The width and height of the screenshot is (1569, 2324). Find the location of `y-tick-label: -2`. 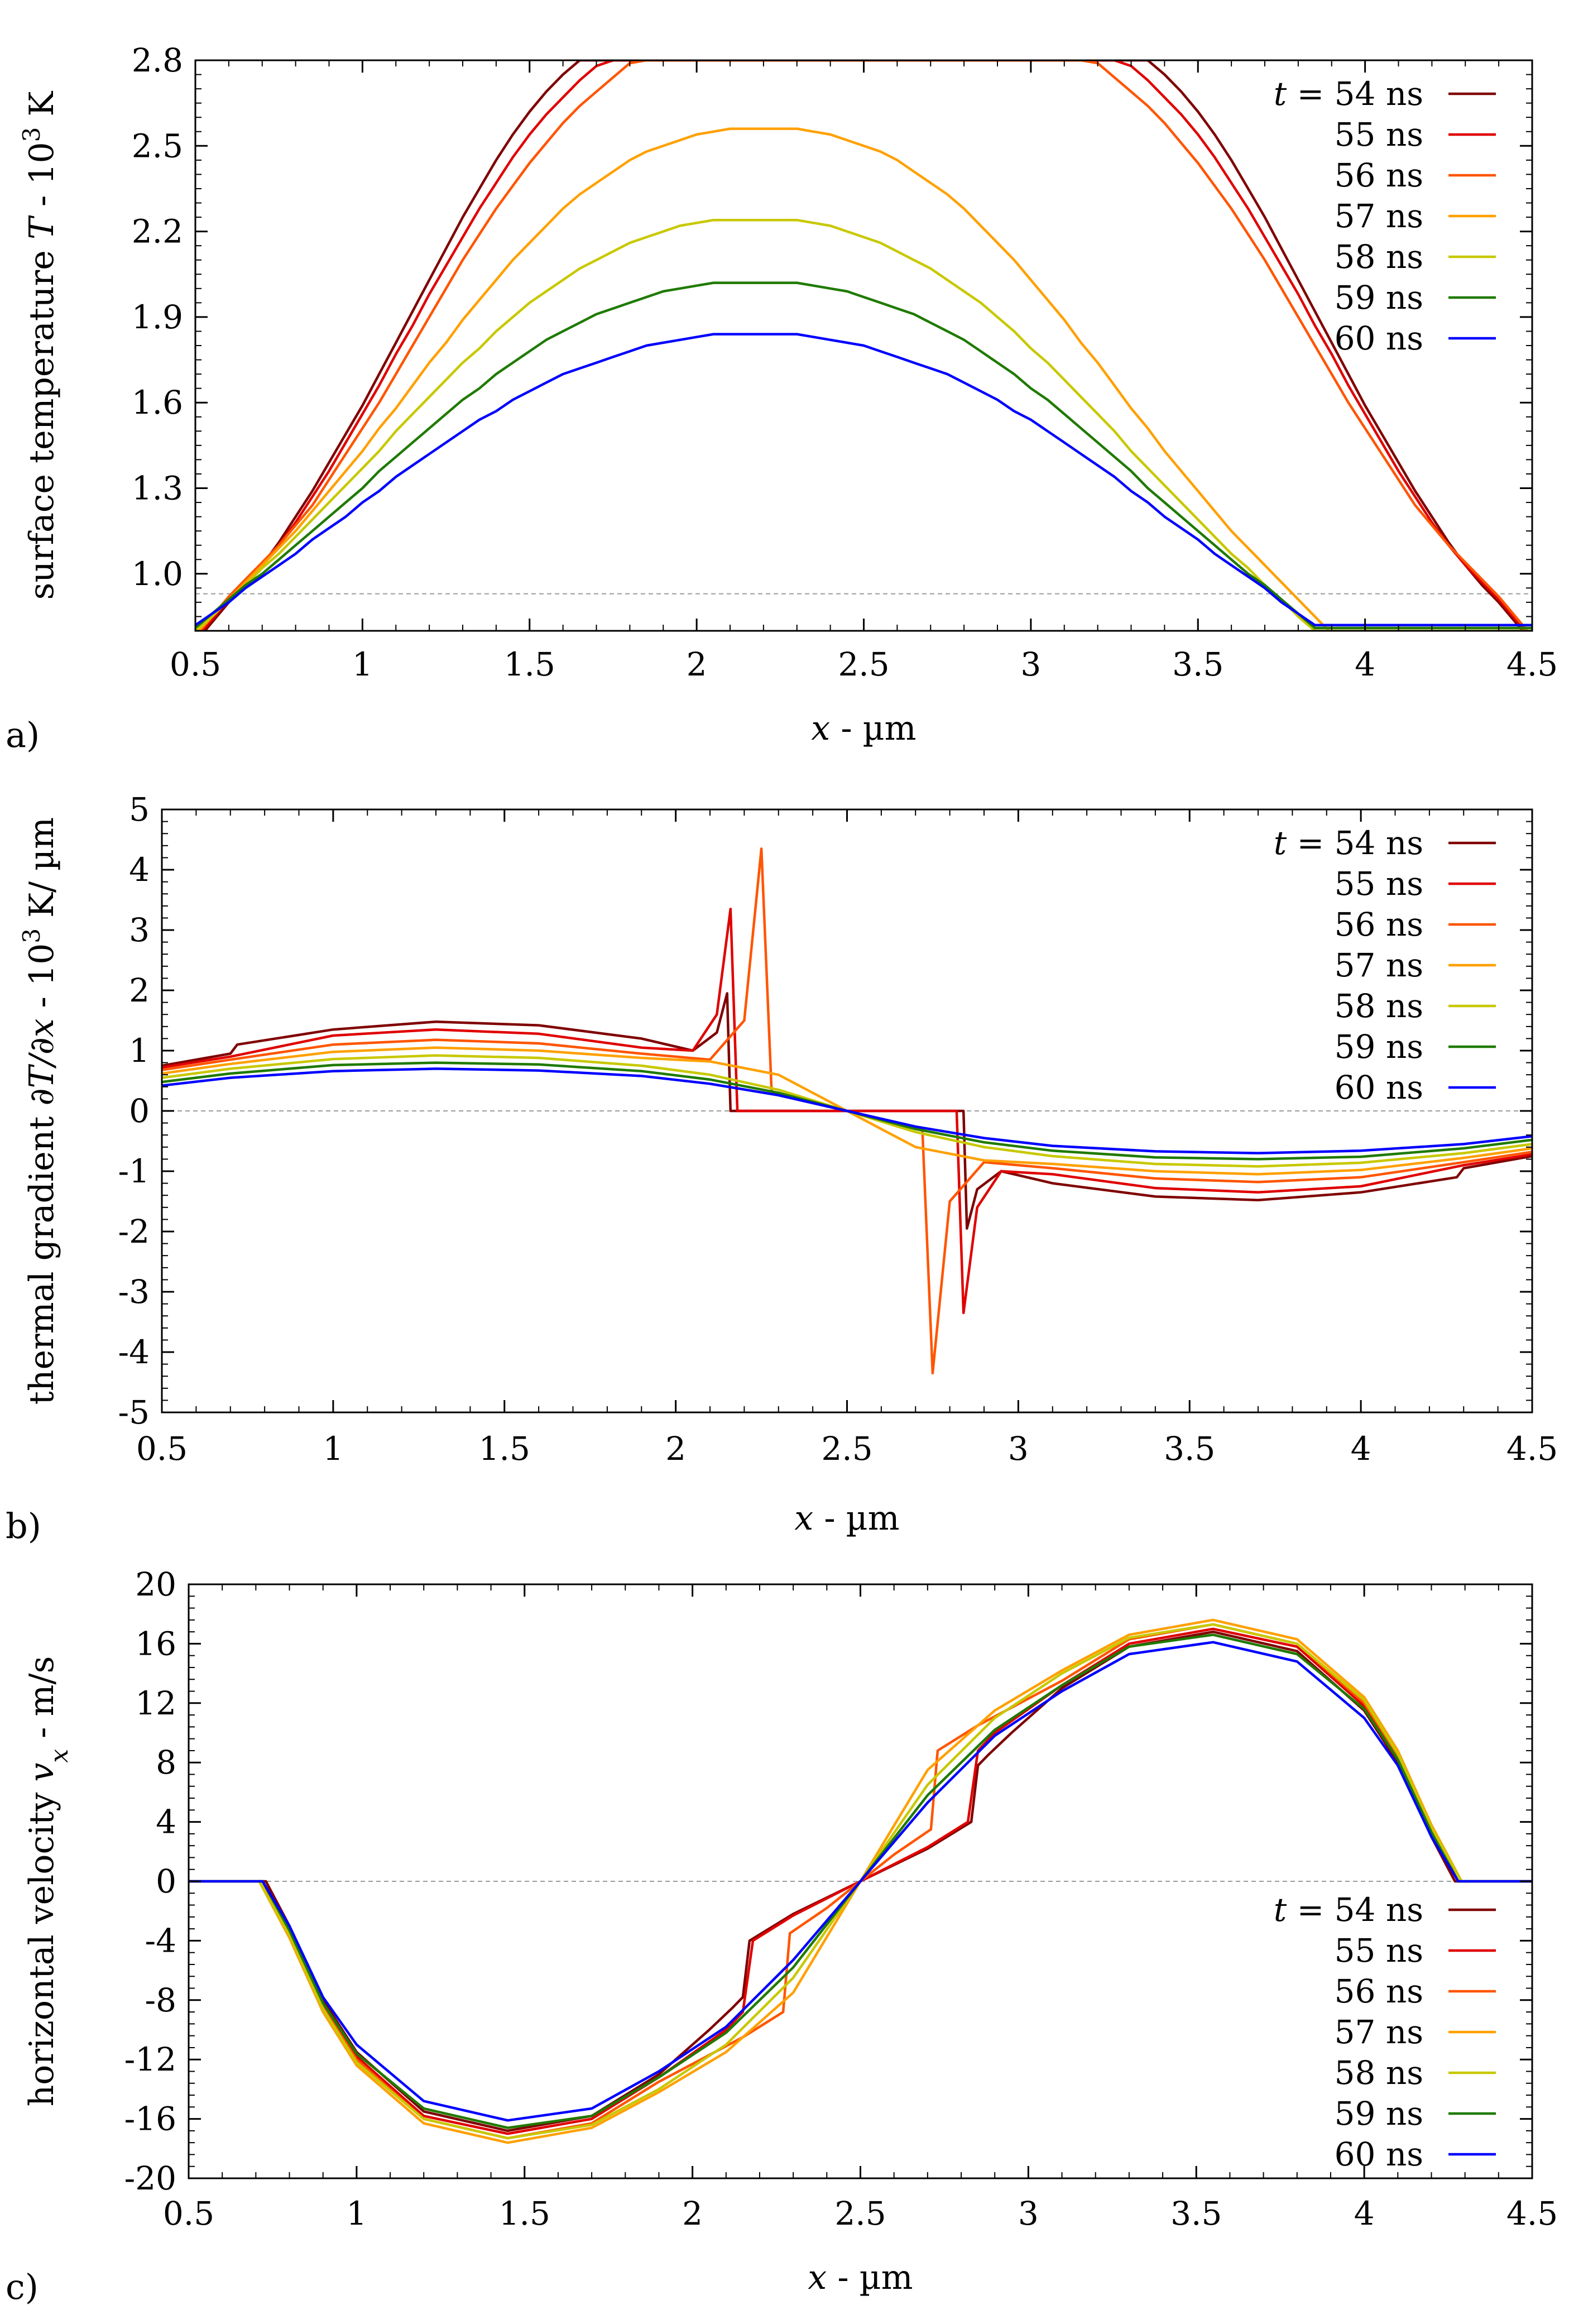

y-tick-label: -2 is located at coordinates (134, 1232).